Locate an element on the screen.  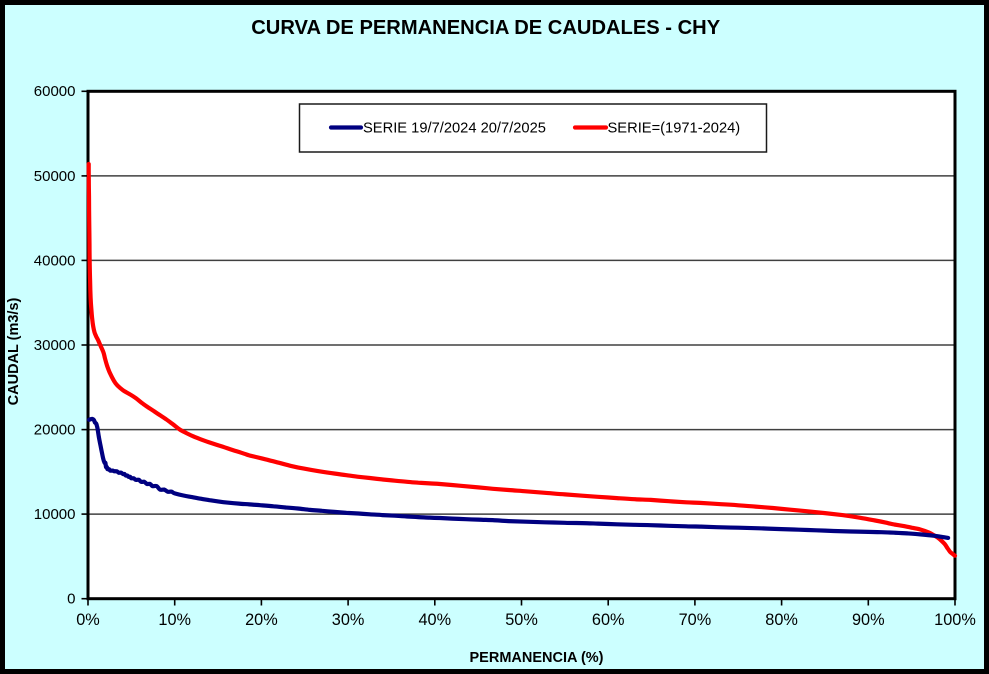
svg-text: 40% is located at coordinates (435, 620).